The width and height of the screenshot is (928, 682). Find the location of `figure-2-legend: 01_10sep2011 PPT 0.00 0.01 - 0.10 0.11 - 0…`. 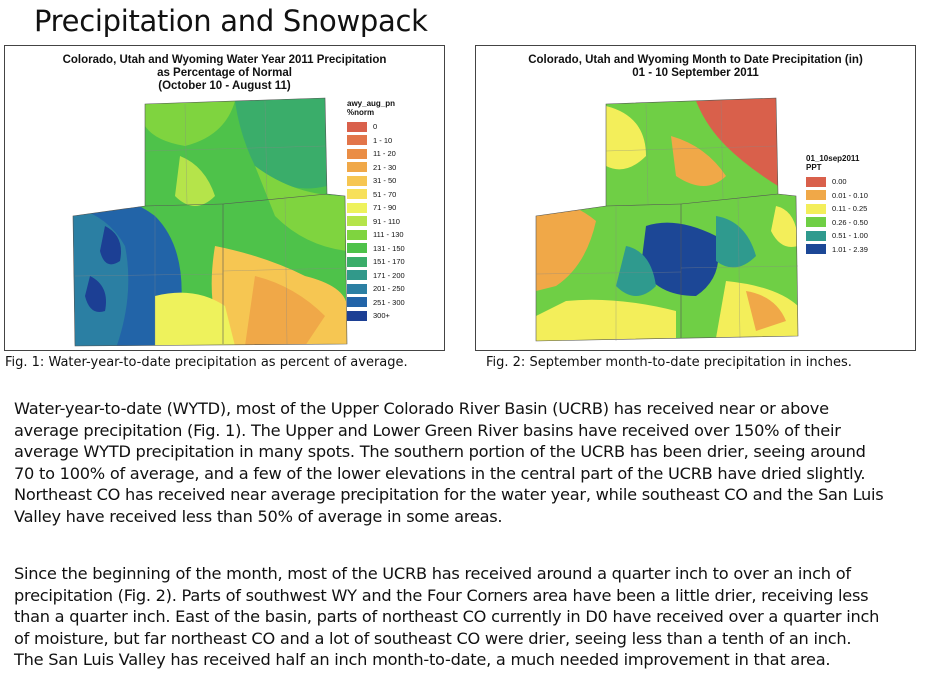

figure-2-legend: 01_10sep2011 PPT 0.00 0.01 - 0.10 0.11 - 0… is located at coordinates (837, 205).